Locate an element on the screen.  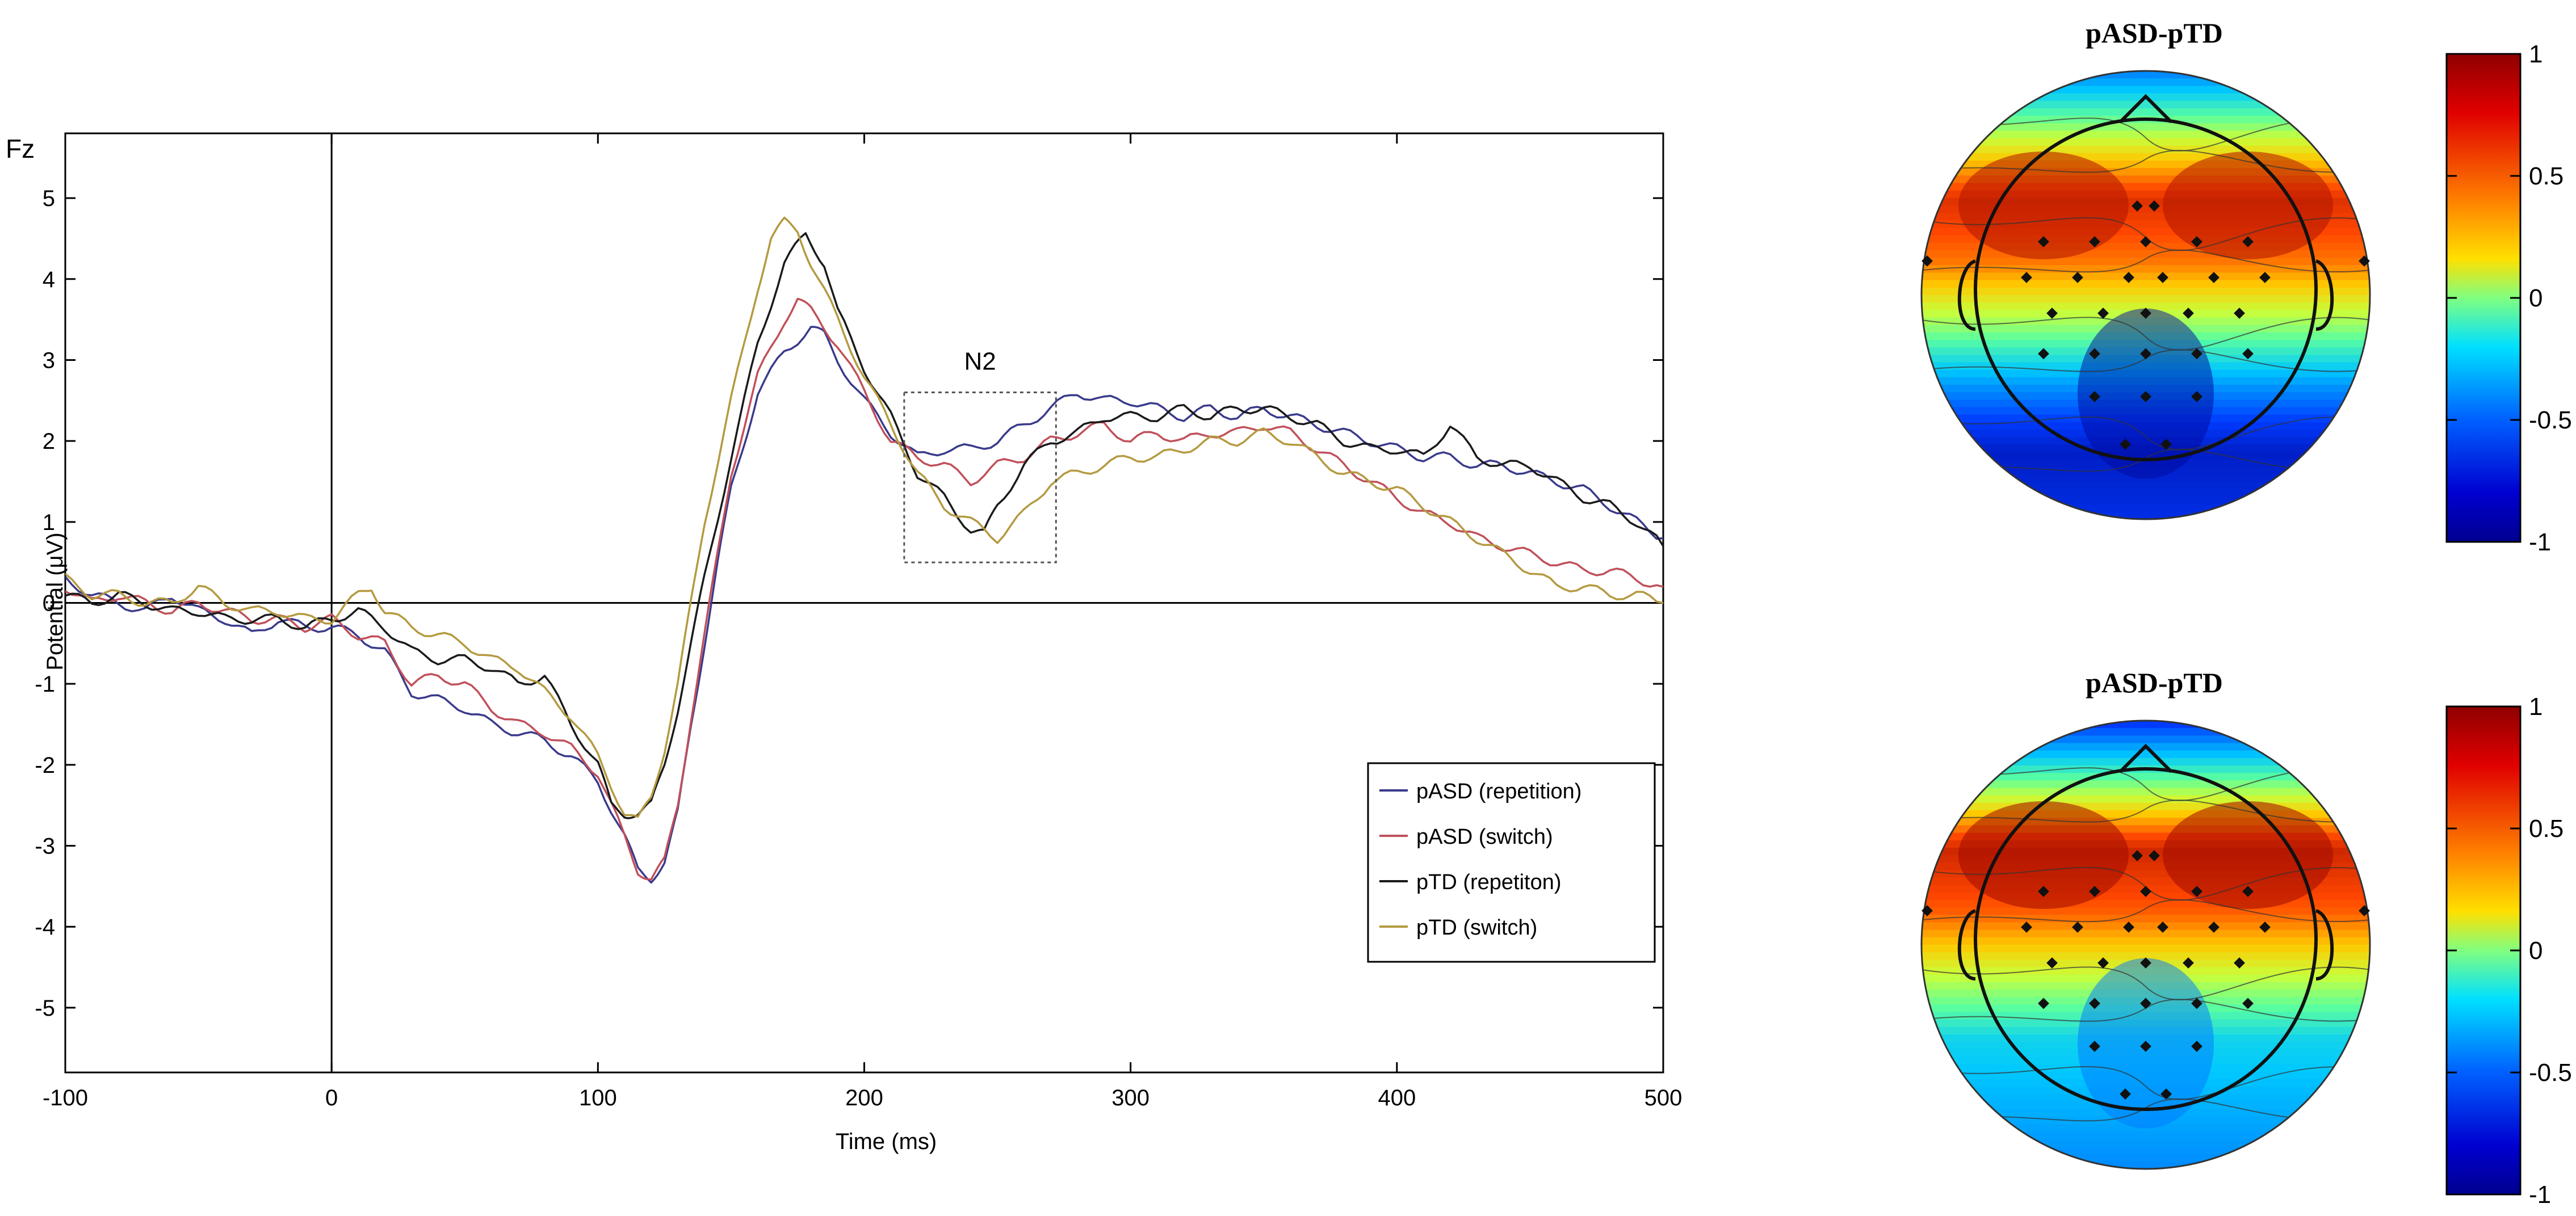
colorbar-tick-label: 1 is located at coordinates (2536, 54).